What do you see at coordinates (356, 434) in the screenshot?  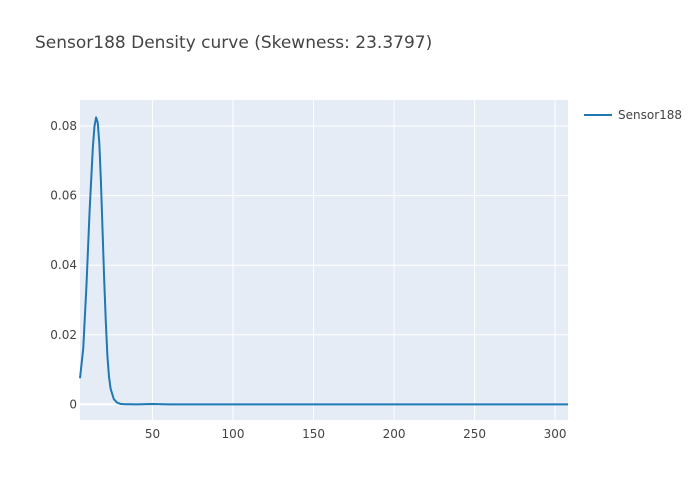 I see `x-axis-ticks: 50 100 150 200 250 300` at bounding box center [356, 434].